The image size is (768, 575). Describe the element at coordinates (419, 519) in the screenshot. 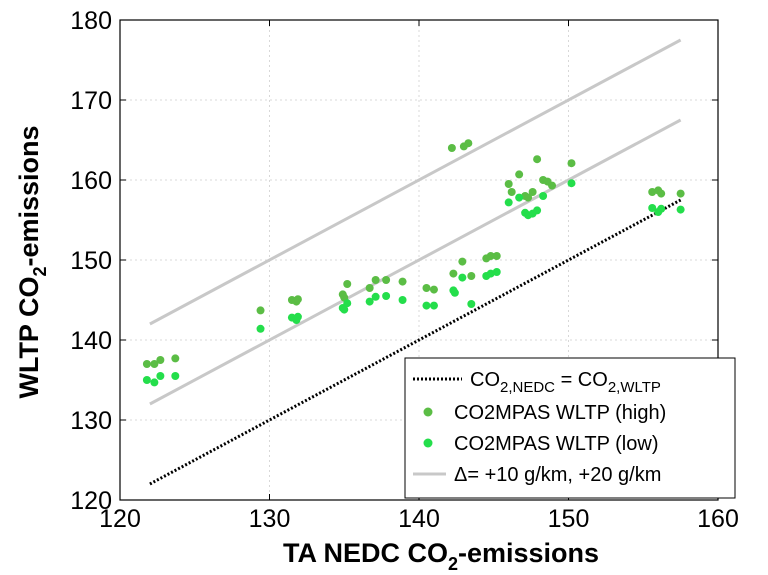

I see `x-tick-label-140: 140` at that location.